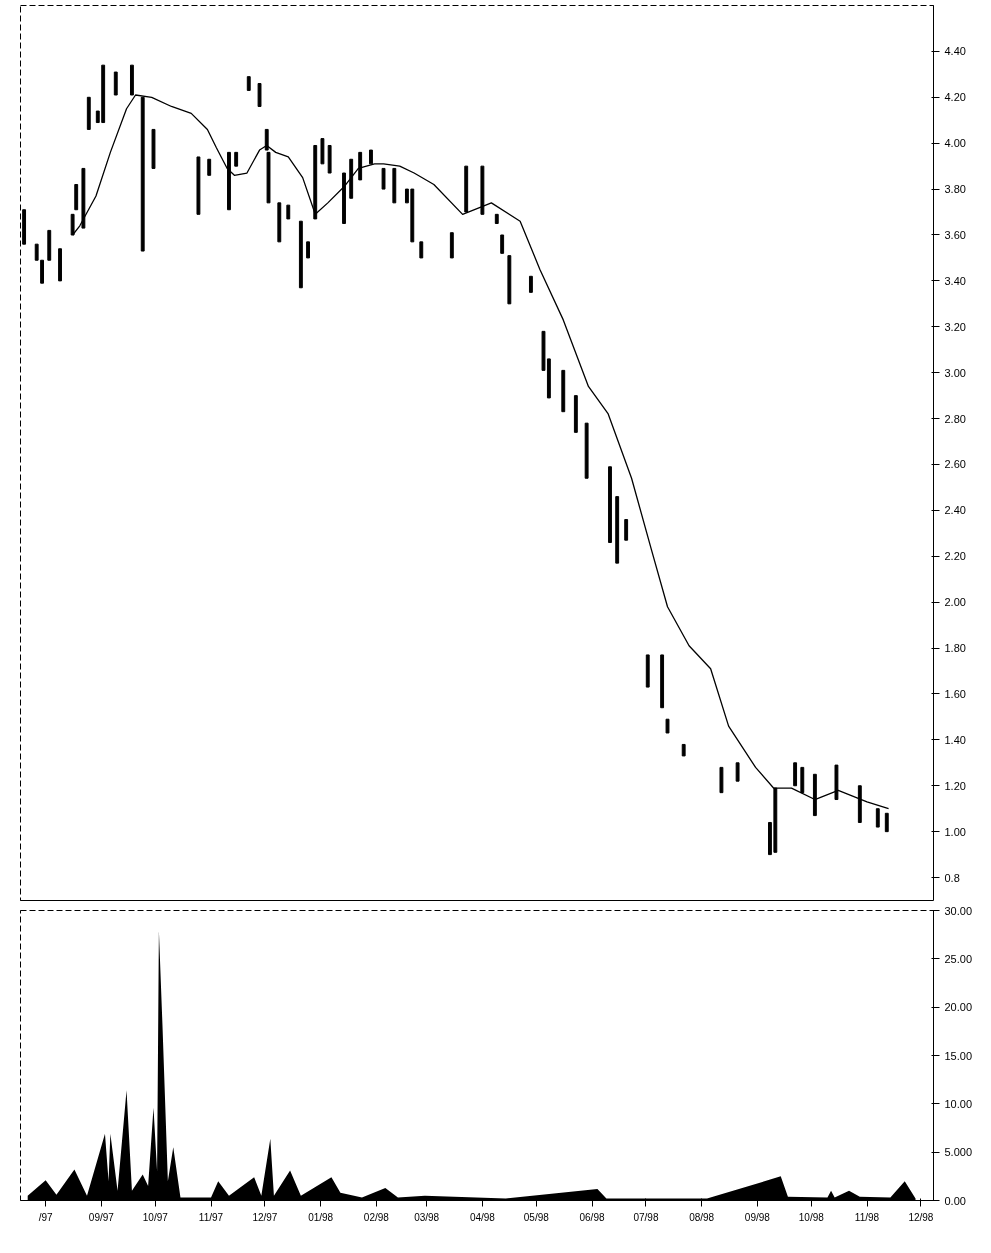 This screenshot has width=991, height=1253. Describe the element at coordinates (955, 280) in the screenshot. I see `y-tick-label: 3.40` at that location.